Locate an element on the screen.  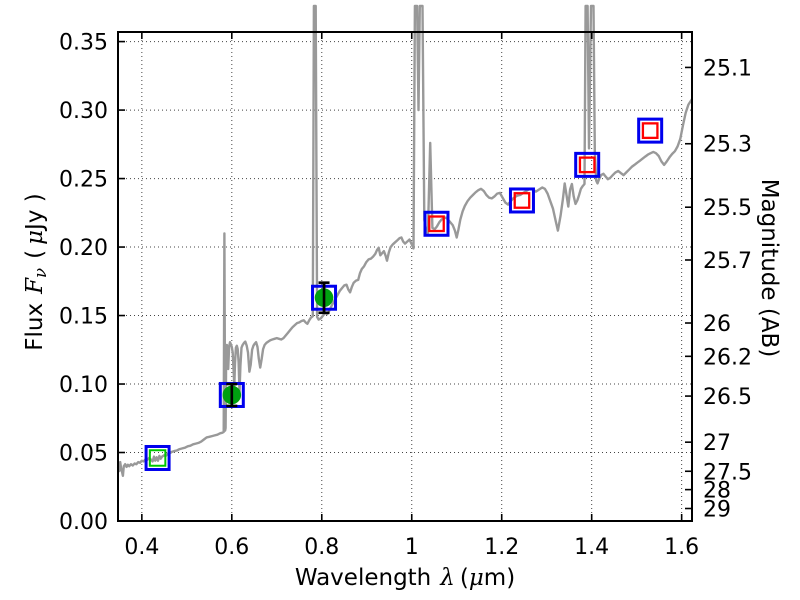
x-tick-label: 1.2 is located at coordinates (501, 547).